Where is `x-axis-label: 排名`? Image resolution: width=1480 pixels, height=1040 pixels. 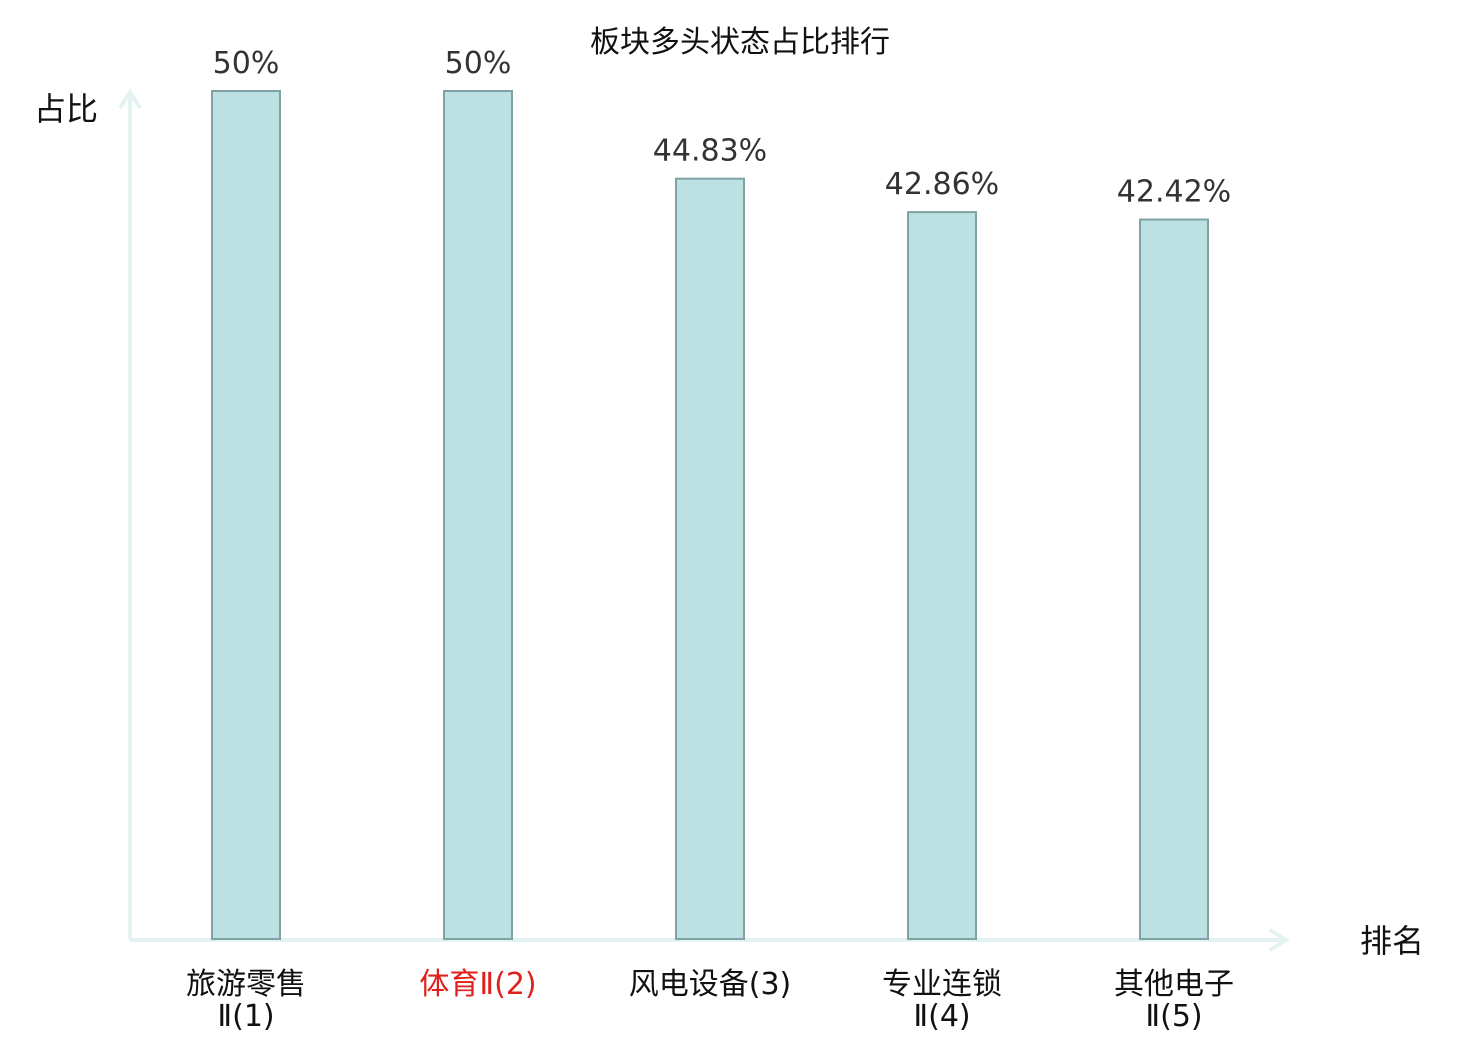 x-axis-label: 排名 is located at coordinates (1392, 941).